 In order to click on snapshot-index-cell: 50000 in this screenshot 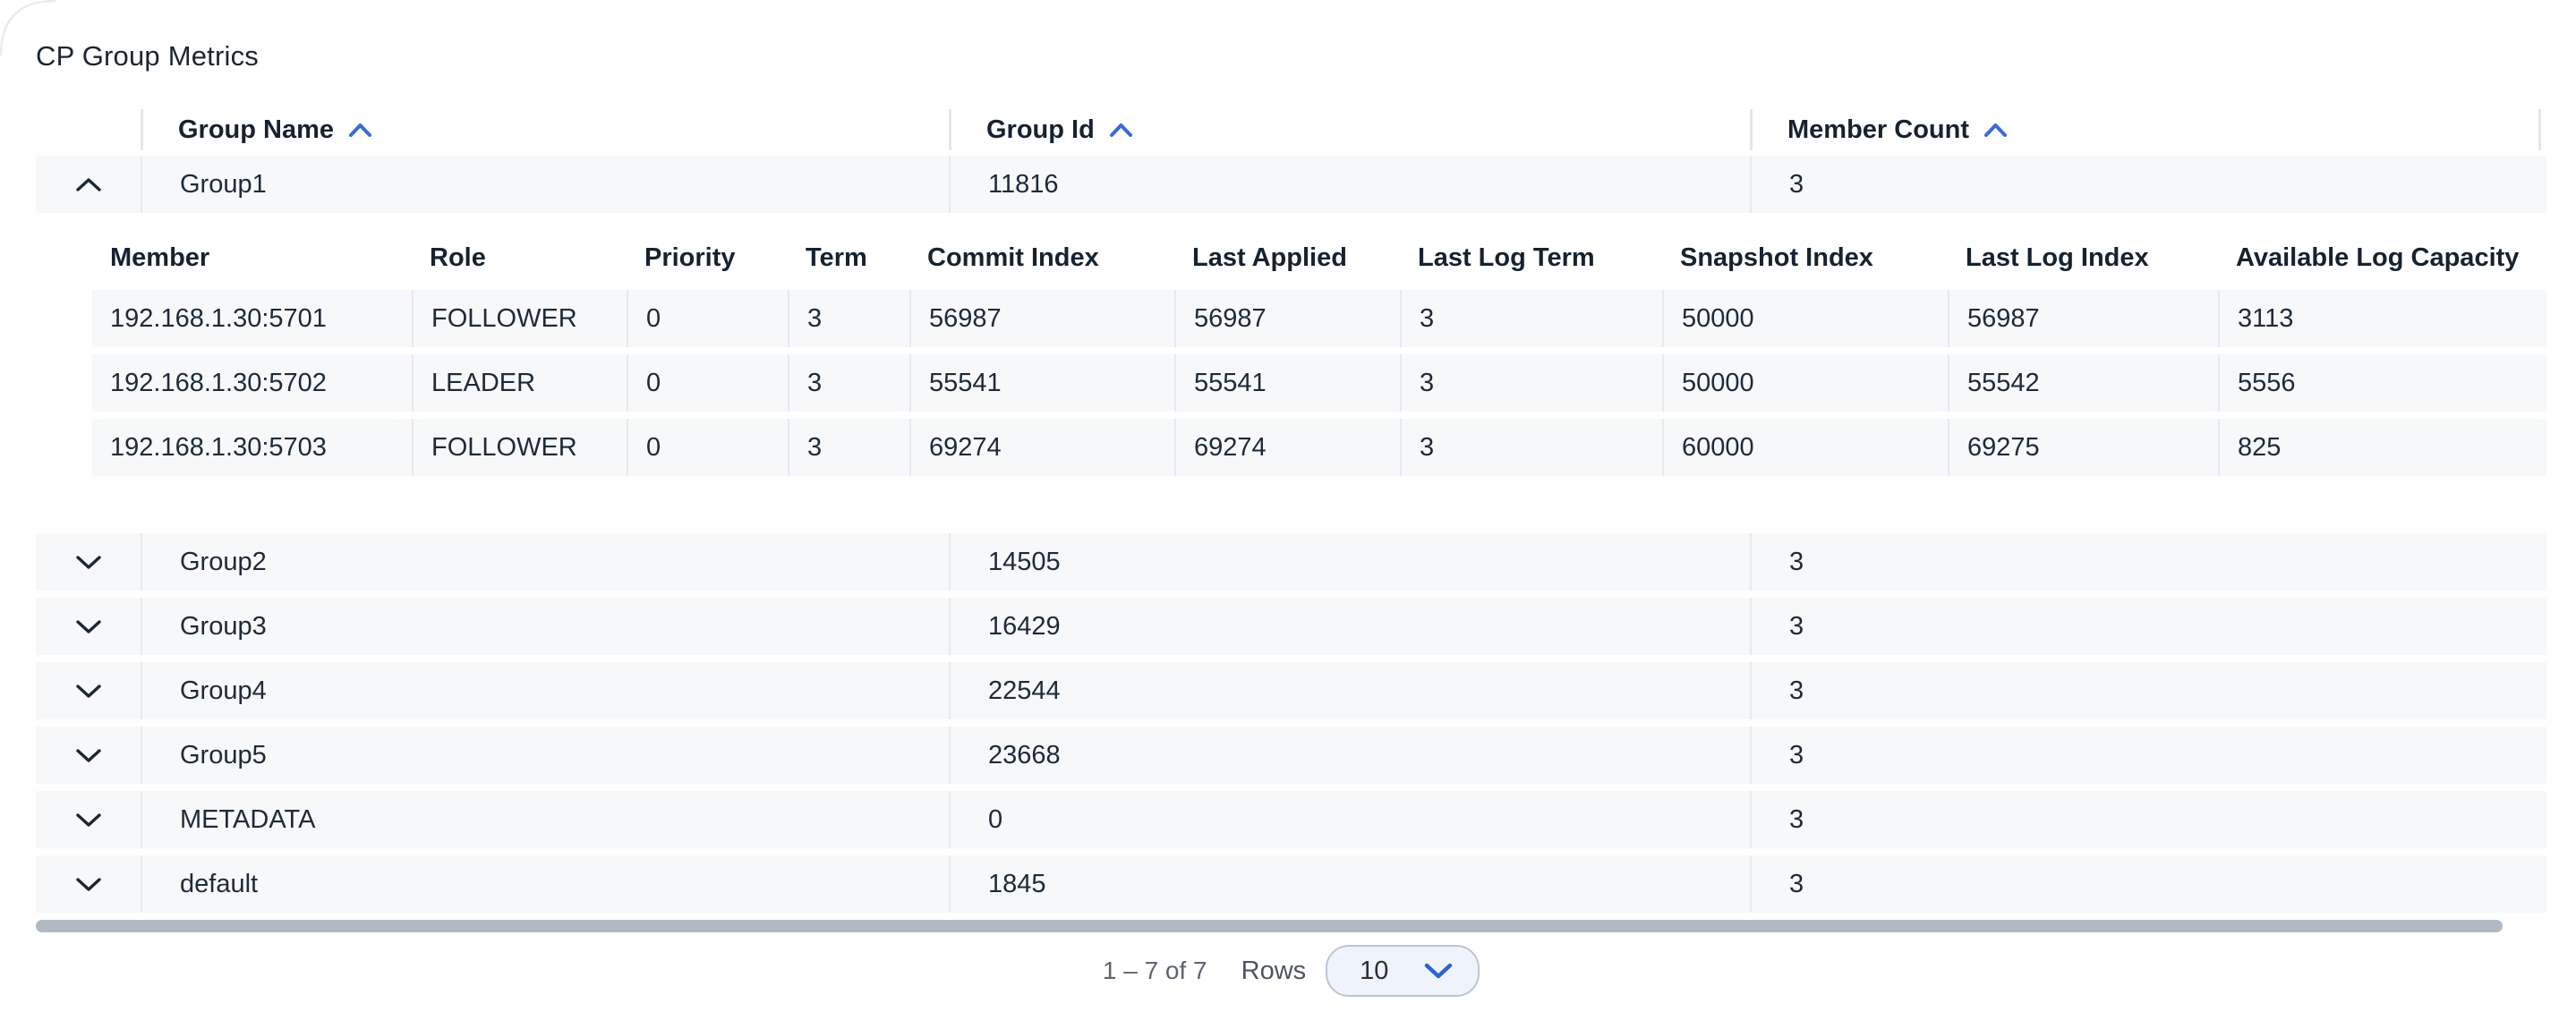, I will do `click(1805, 318)`.